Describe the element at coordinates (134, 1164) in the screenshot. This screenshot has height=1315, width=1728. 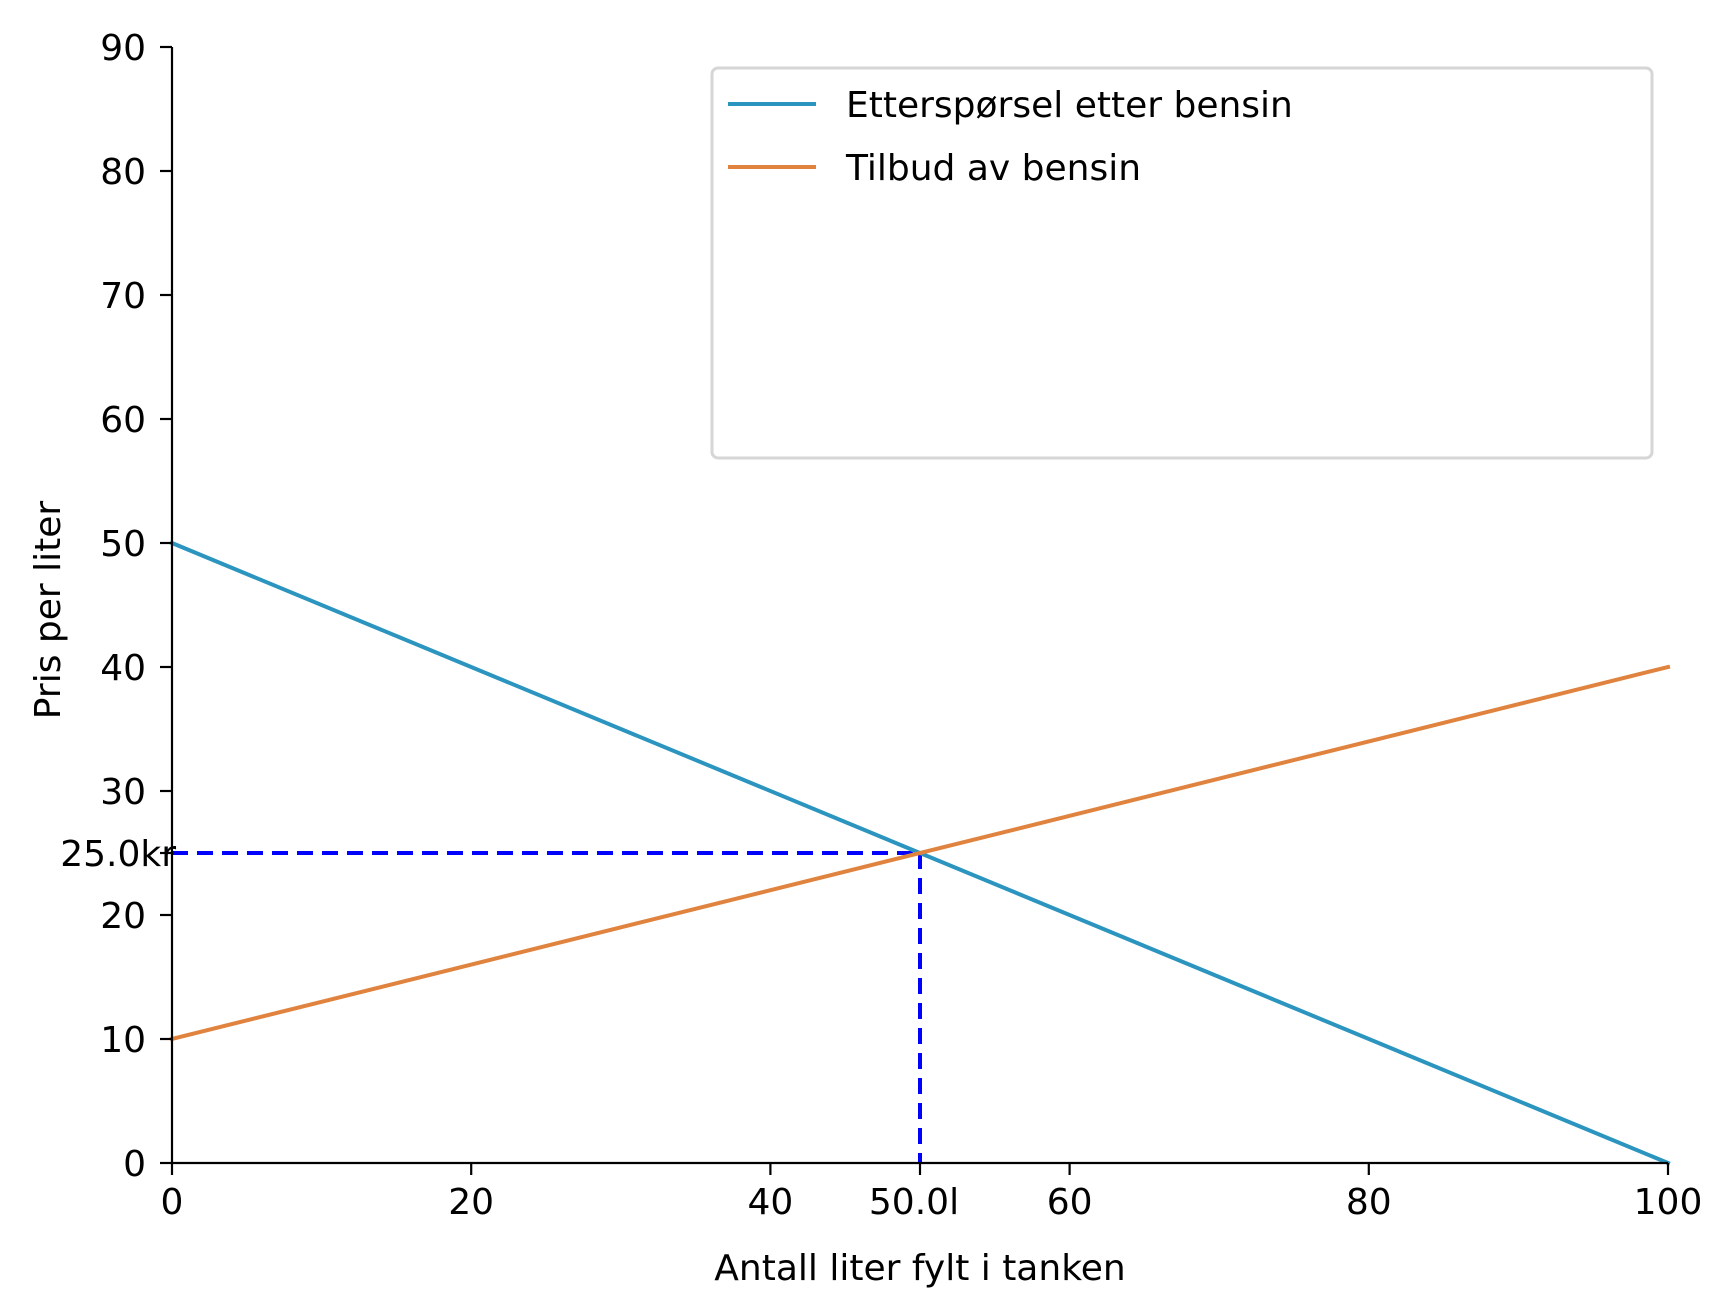
I see `y-tick-label: 0` at that location.